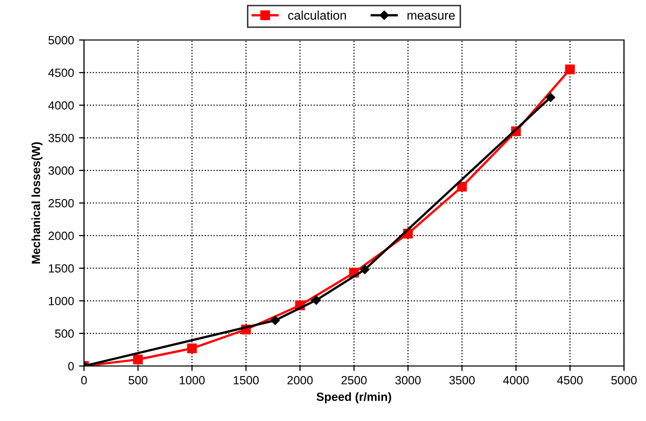 This screenshot has width=646, height=421. What do you see at coordinates (61, 105) in the screenshot?
I see `y-tick-label: 4000` at bounding box center [61, 105].